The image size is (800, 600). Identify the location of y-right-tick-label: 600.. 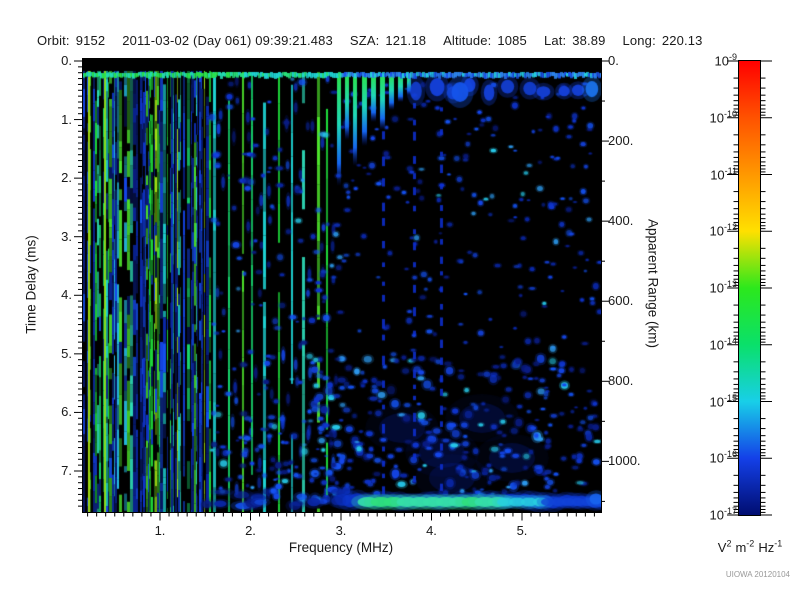
(621, 301).